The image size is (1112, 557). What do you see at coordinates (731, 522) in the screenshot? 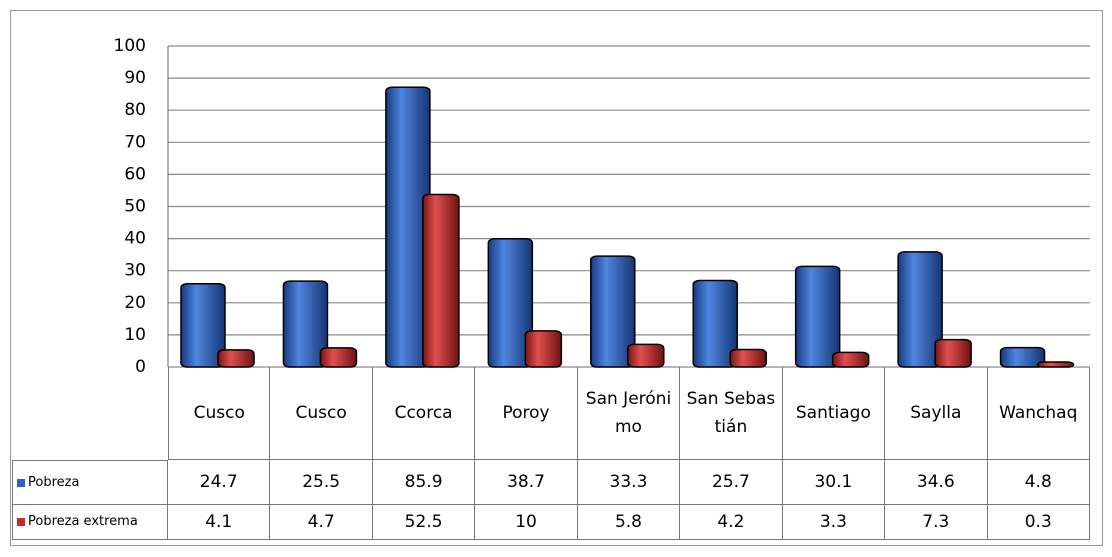
I see `data-table-value: 4.2` at bounding box center [731, 522].